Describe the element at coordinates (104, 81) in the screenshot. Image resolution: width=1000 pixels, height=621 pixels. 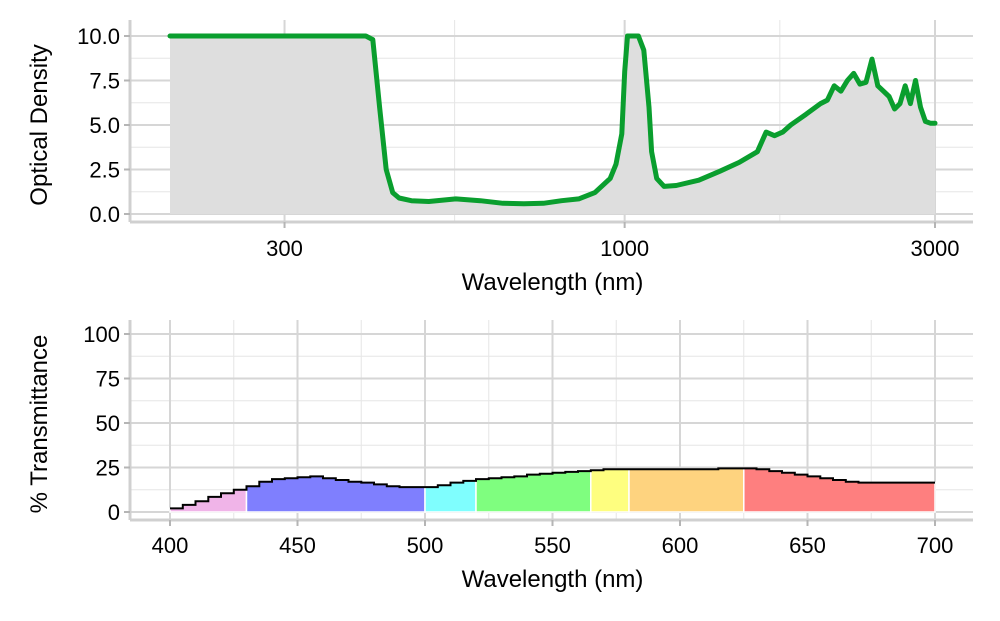
I see `od-y-tick-label: 7.5` at that location.